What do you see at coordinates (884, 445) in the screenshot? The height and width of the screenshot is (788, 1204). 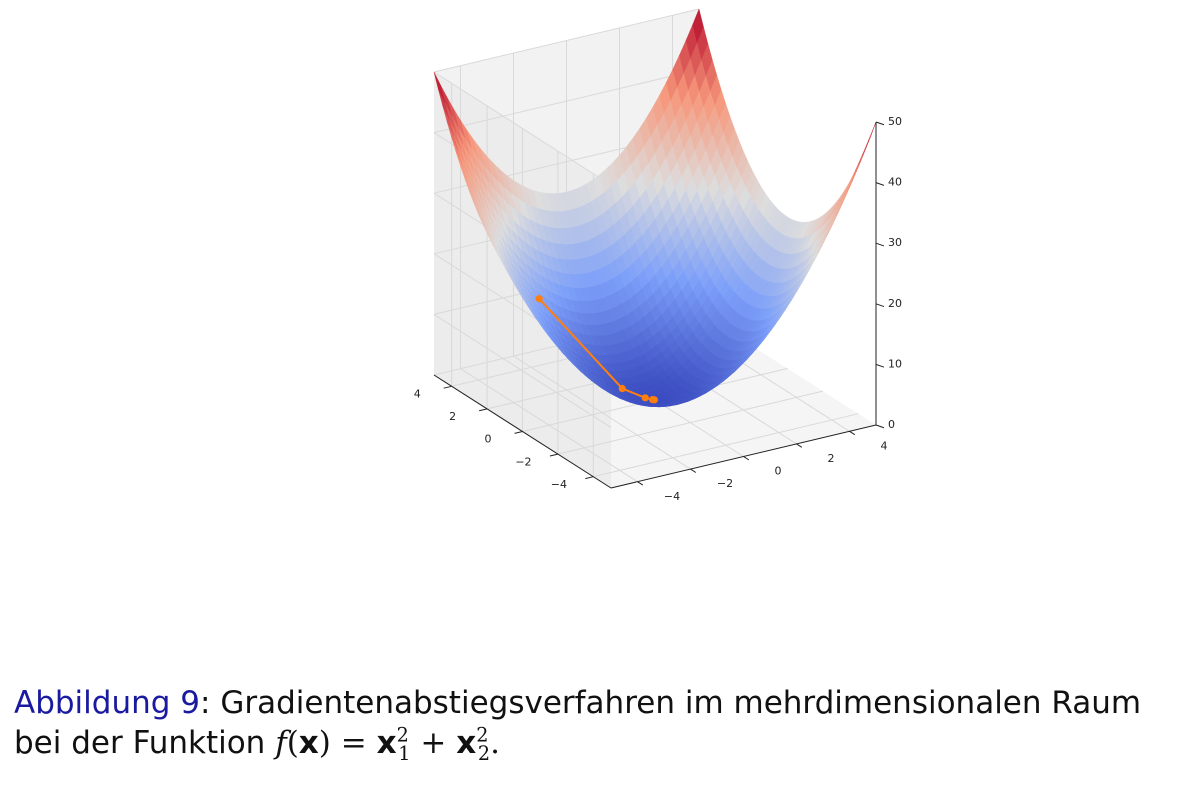 I see `y-tick-label: 4` at bounding box center [884, 445].